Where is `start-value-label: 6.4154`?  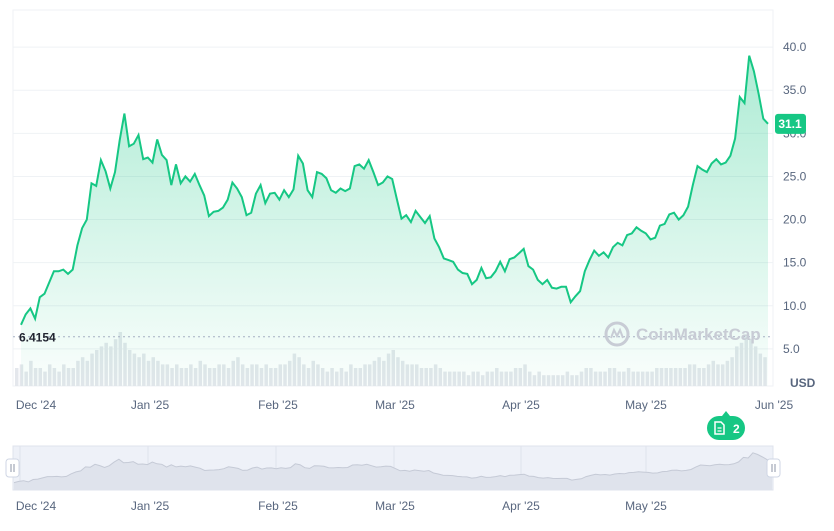
start-value-label: 6.4154 is located at coordinates (37, 338).